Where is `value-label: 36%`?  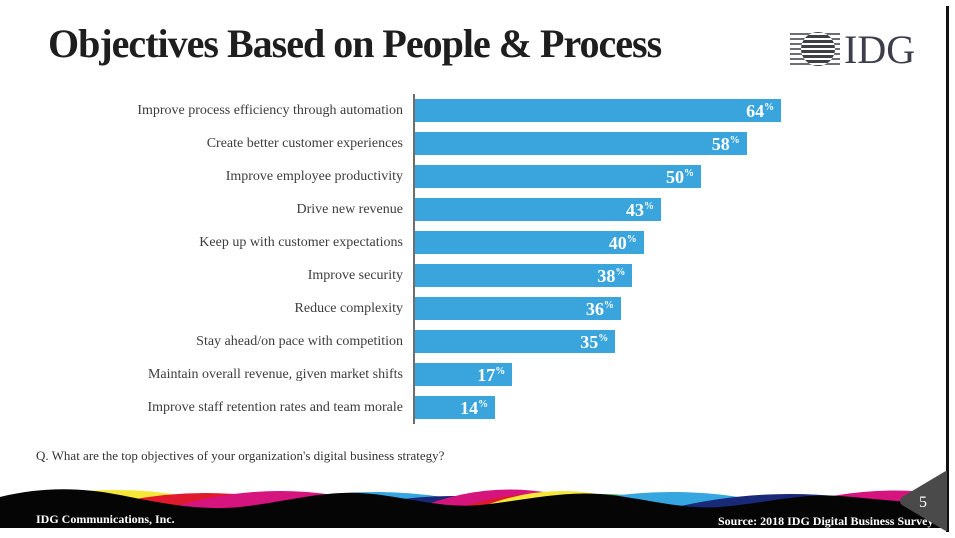 value-label: 36% is located at coordinates (599, 308).